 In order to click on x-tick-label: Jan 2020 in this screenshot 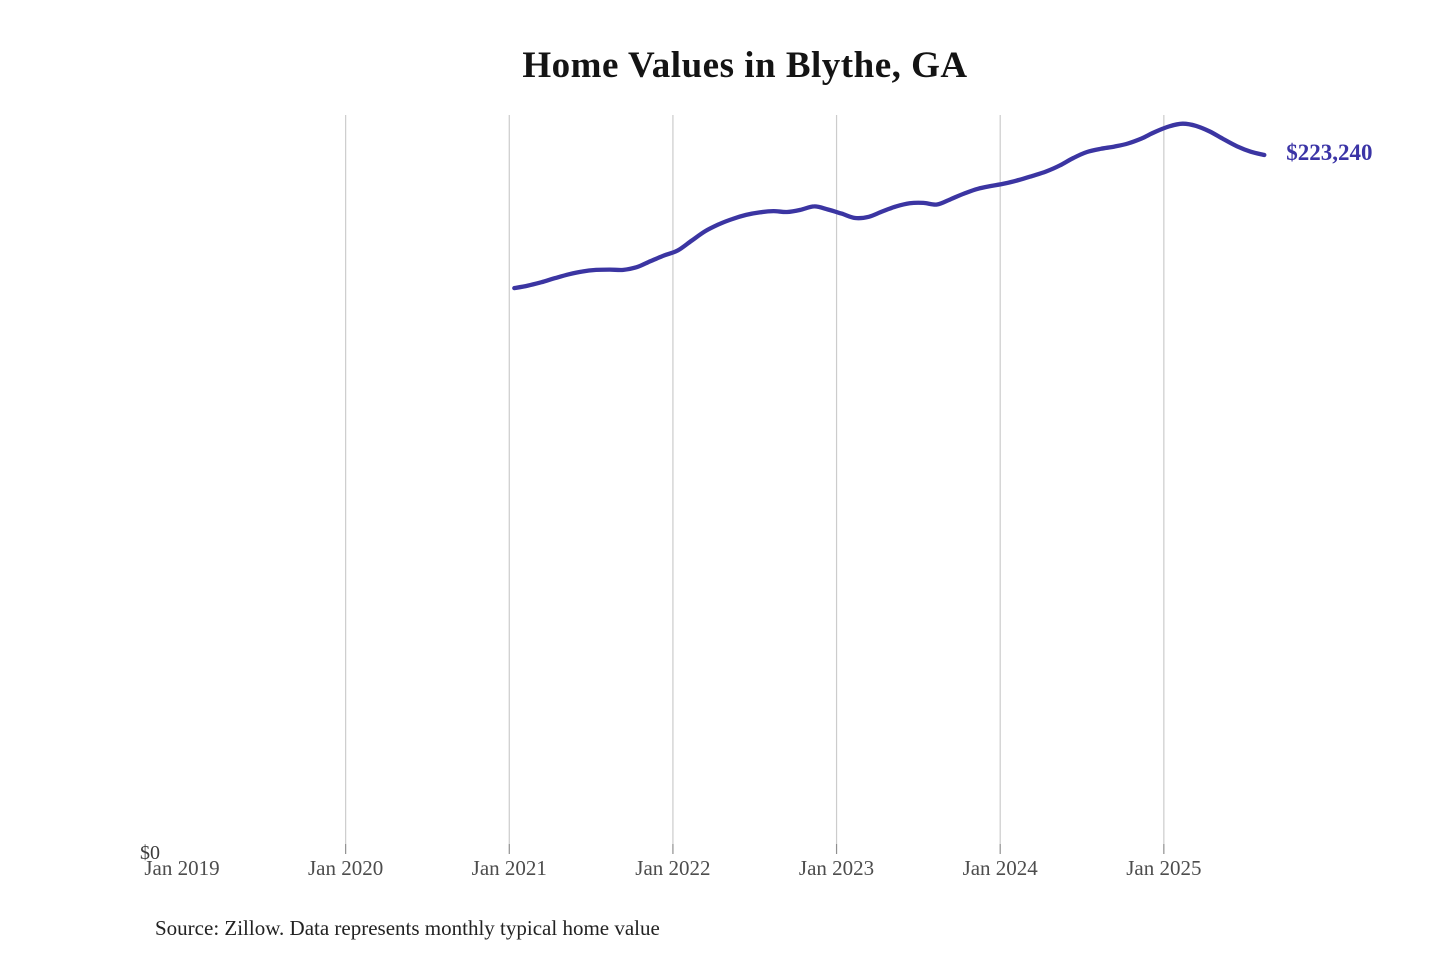, I will do `click(346, 868)`.